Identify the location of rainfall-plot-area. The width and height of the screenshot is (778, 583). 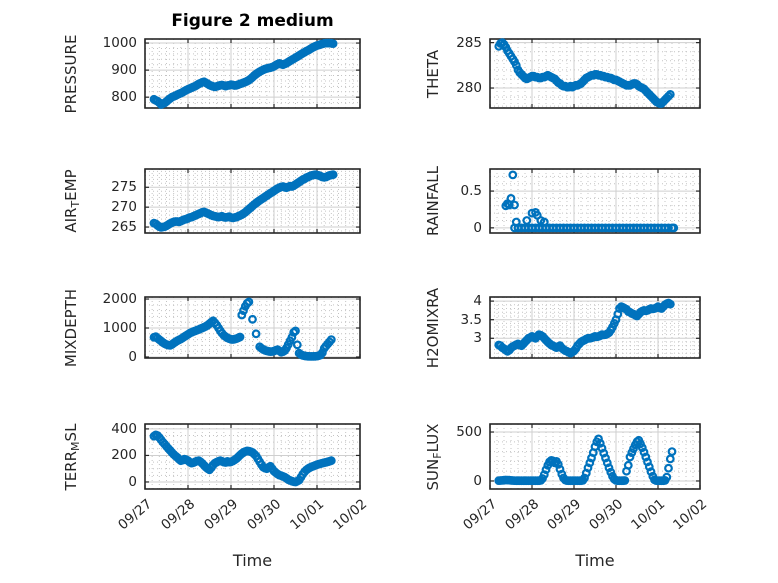
(595, 201).